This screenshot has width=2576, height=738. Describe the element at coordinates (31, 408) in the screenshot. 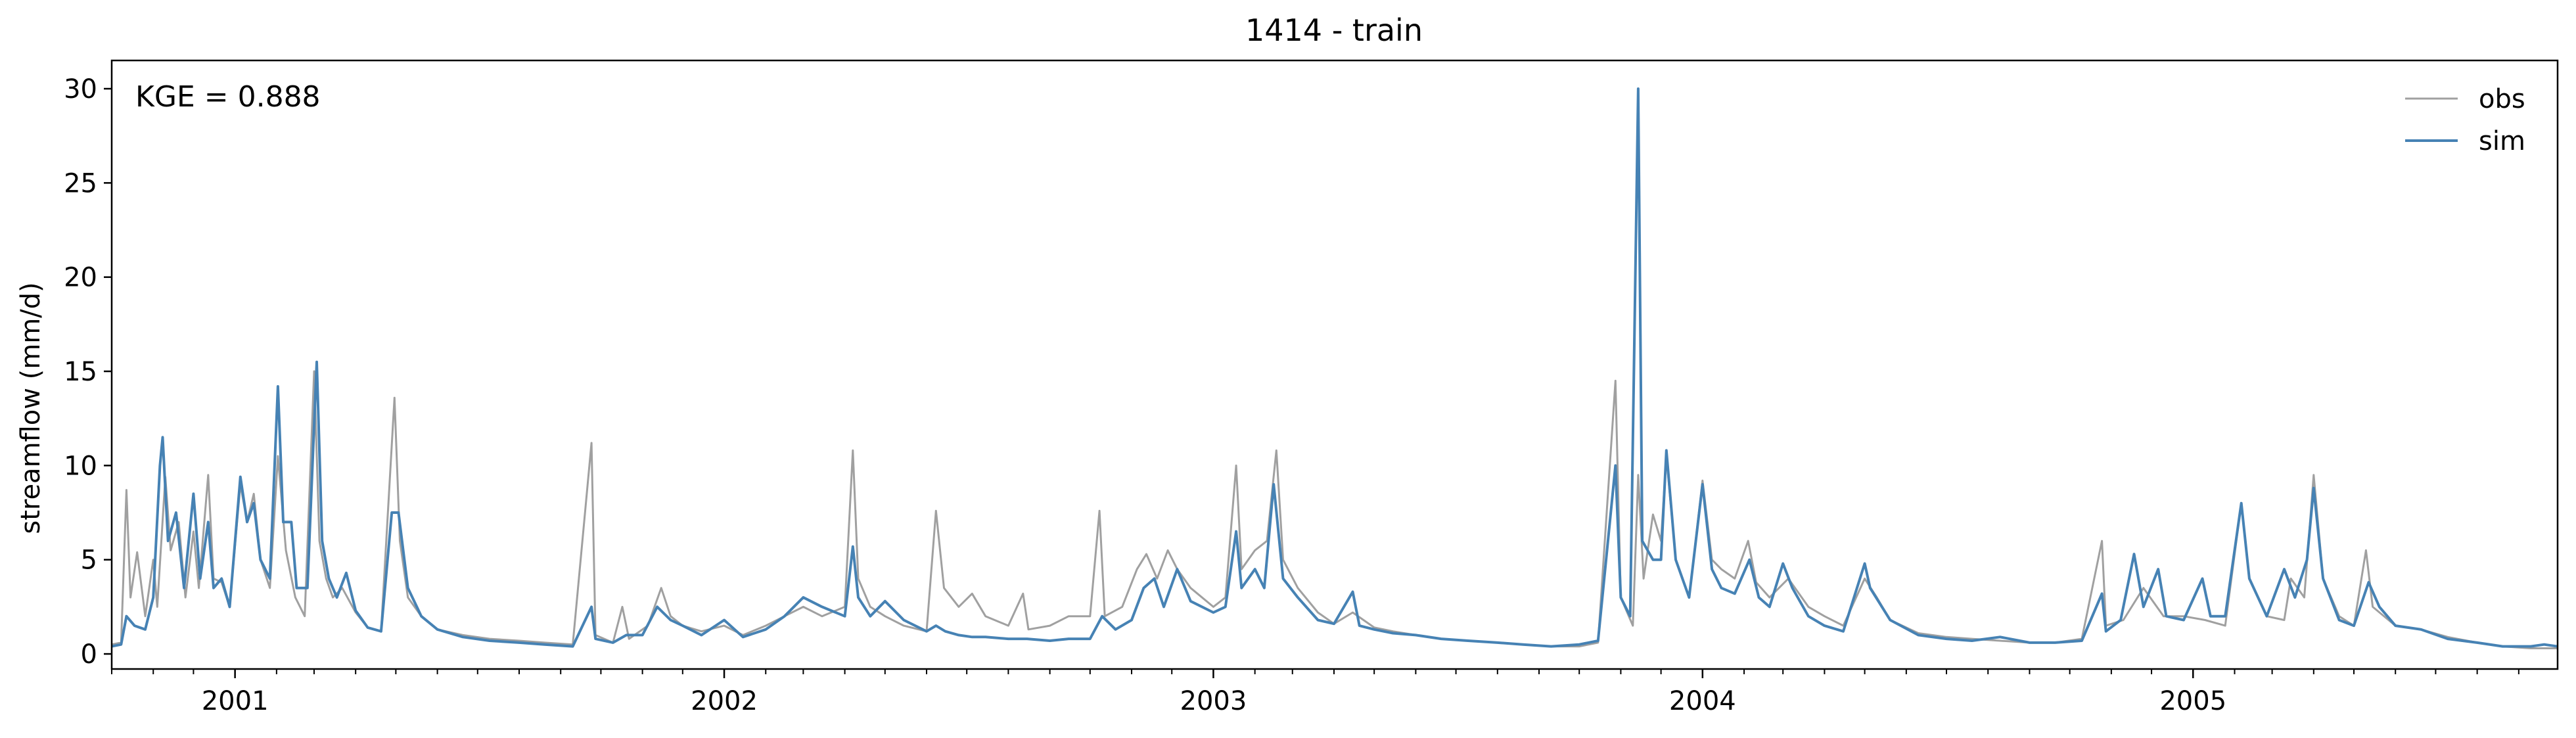

I see `y-axis-label: streamflow (mm/d)` at that location.